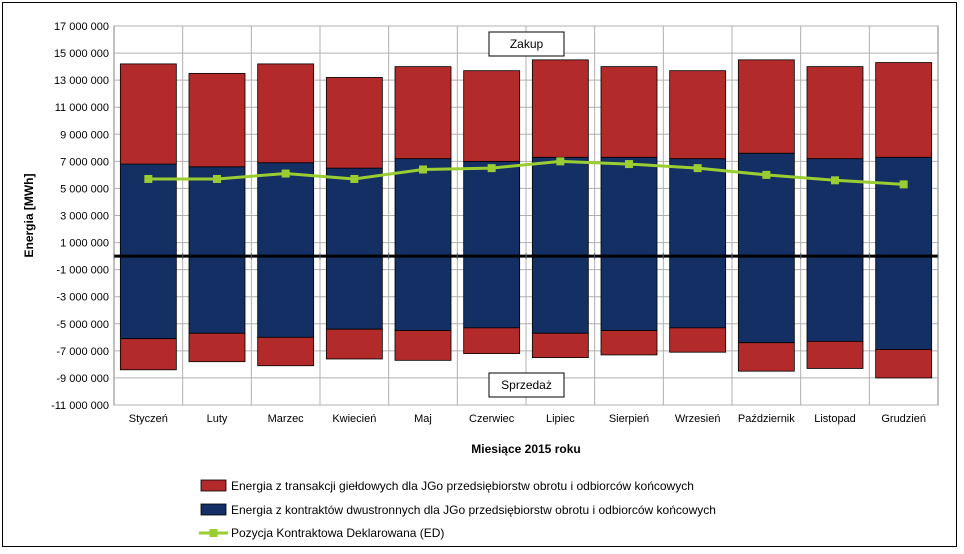  Describe the element at coordinates (903, 419) in the screenshot. I see `x-tick-label: Grudzień` at that location.